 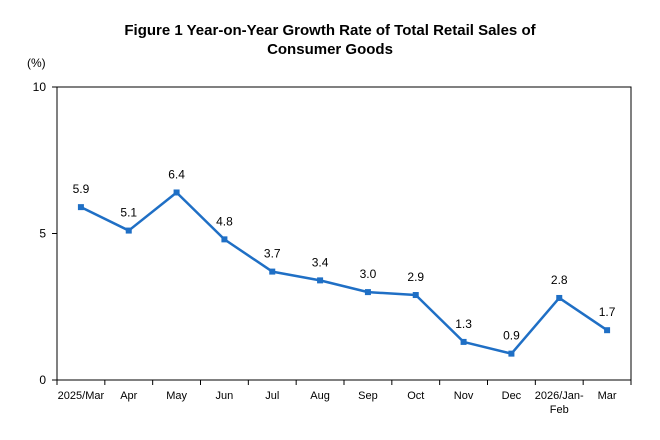 What do you see at coordinates (607, 312) in the screenshot?
I see `data-label: 1.7` at bounding box center [607, 312].